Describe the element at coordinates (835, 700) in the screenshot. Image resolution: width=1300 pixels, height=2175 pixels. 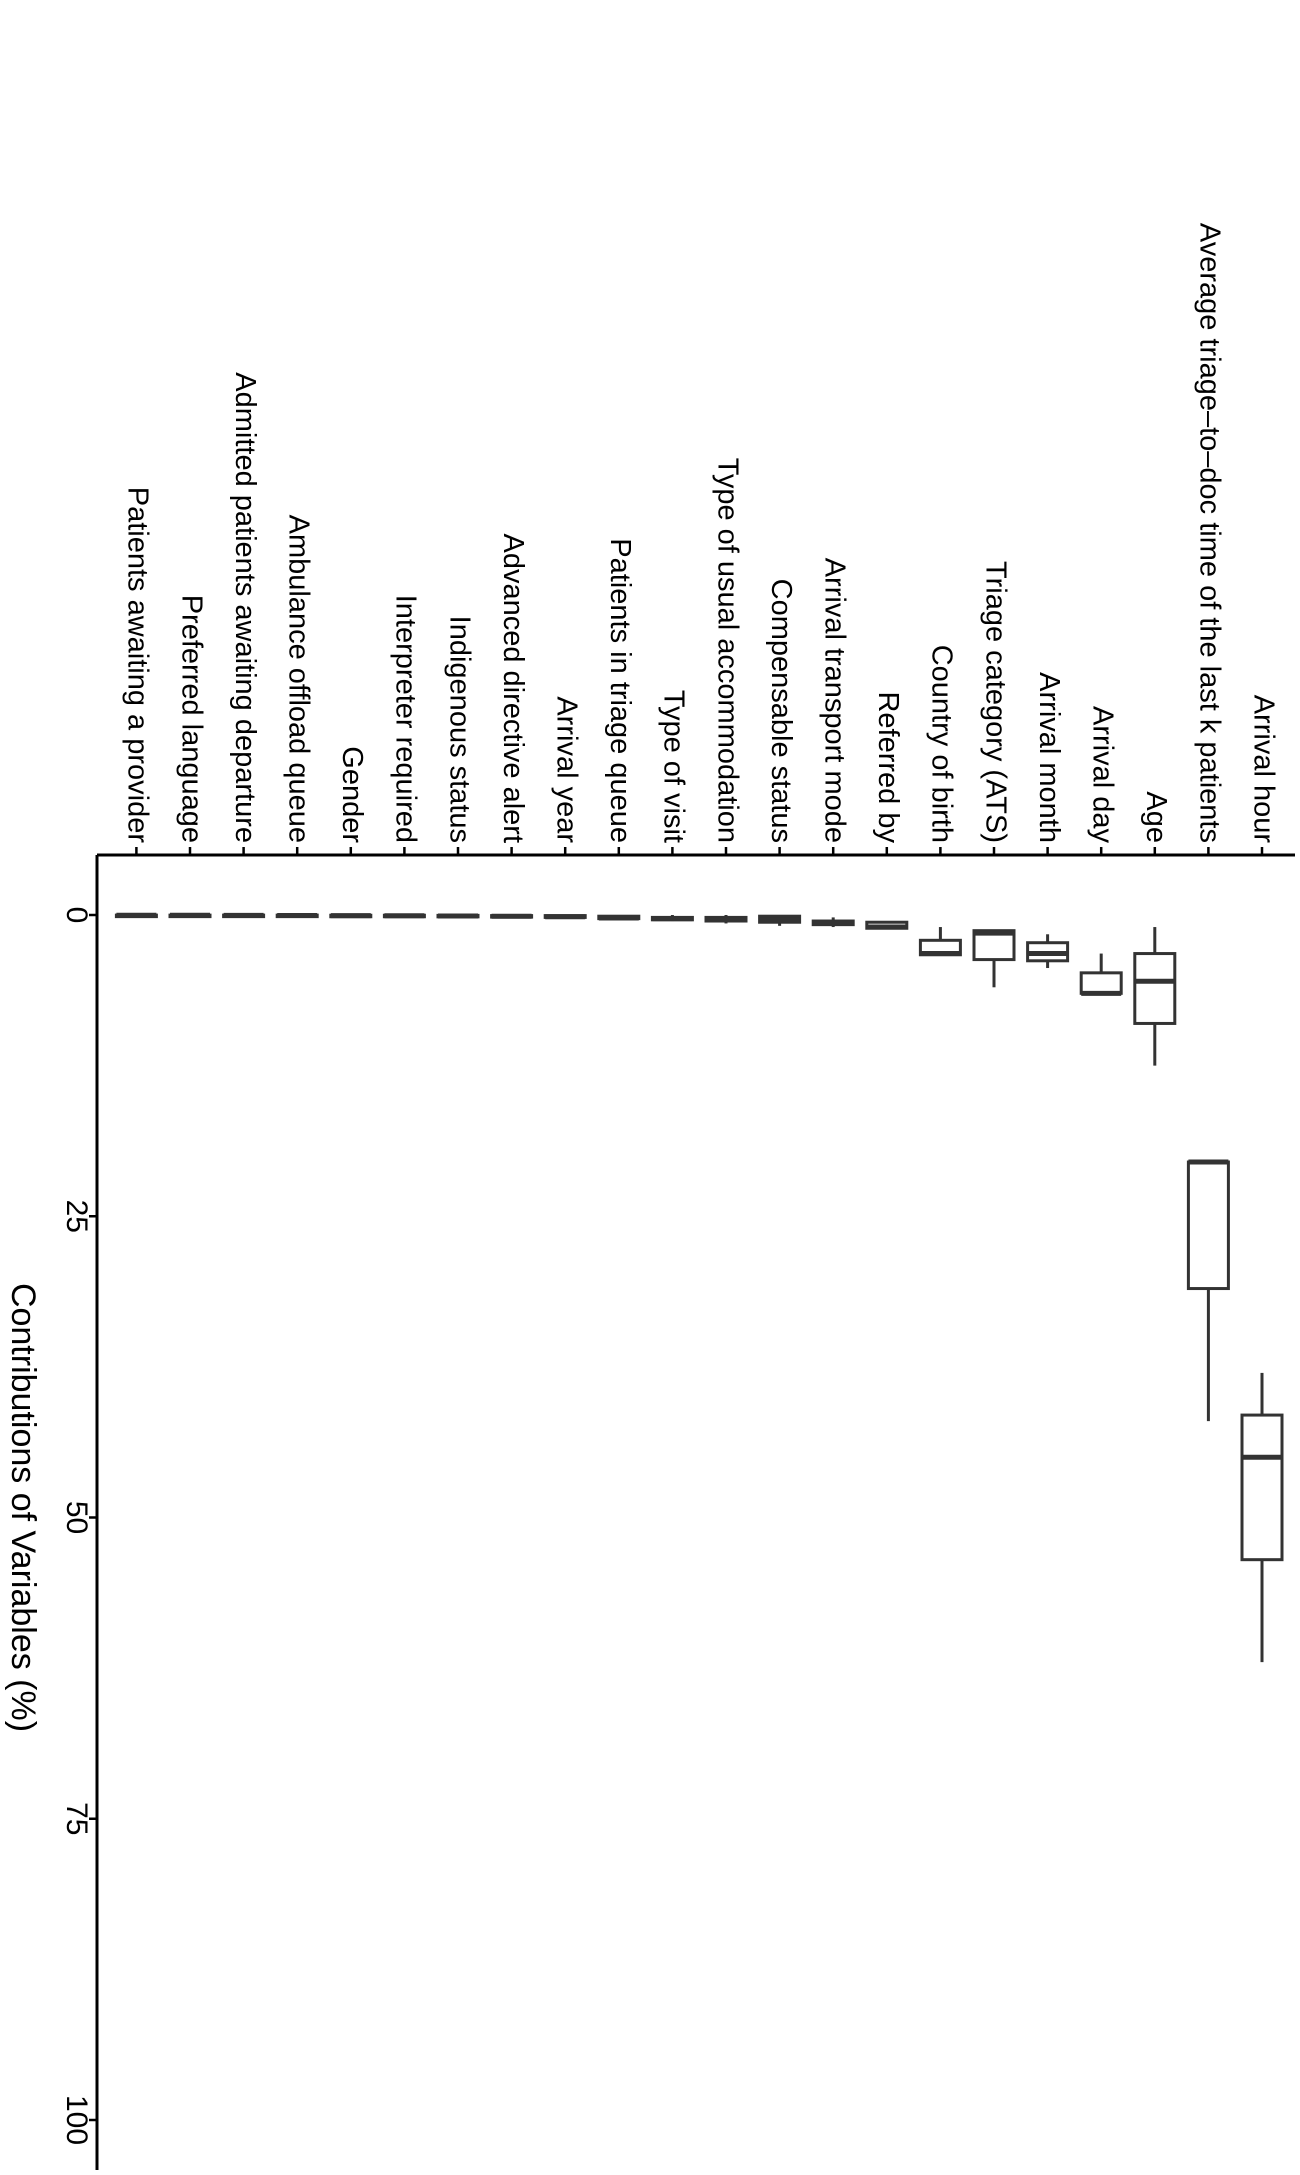
I see `category-label: Arrival transport mode` at that location.